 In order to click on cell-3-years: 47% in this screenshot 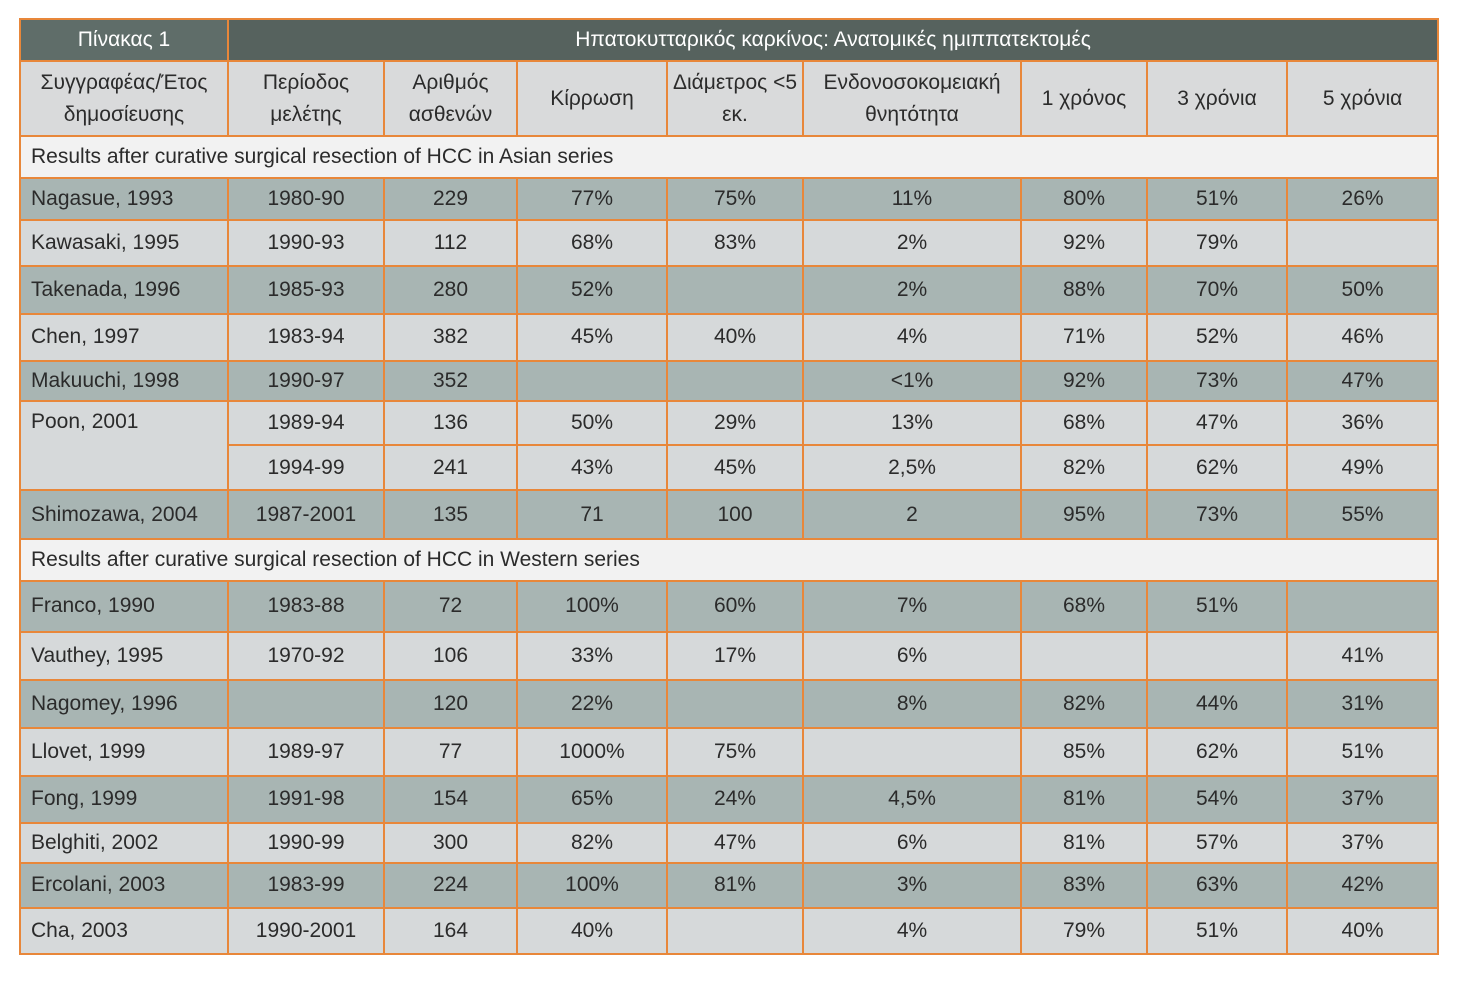, I will do `click(1217, 423)`.